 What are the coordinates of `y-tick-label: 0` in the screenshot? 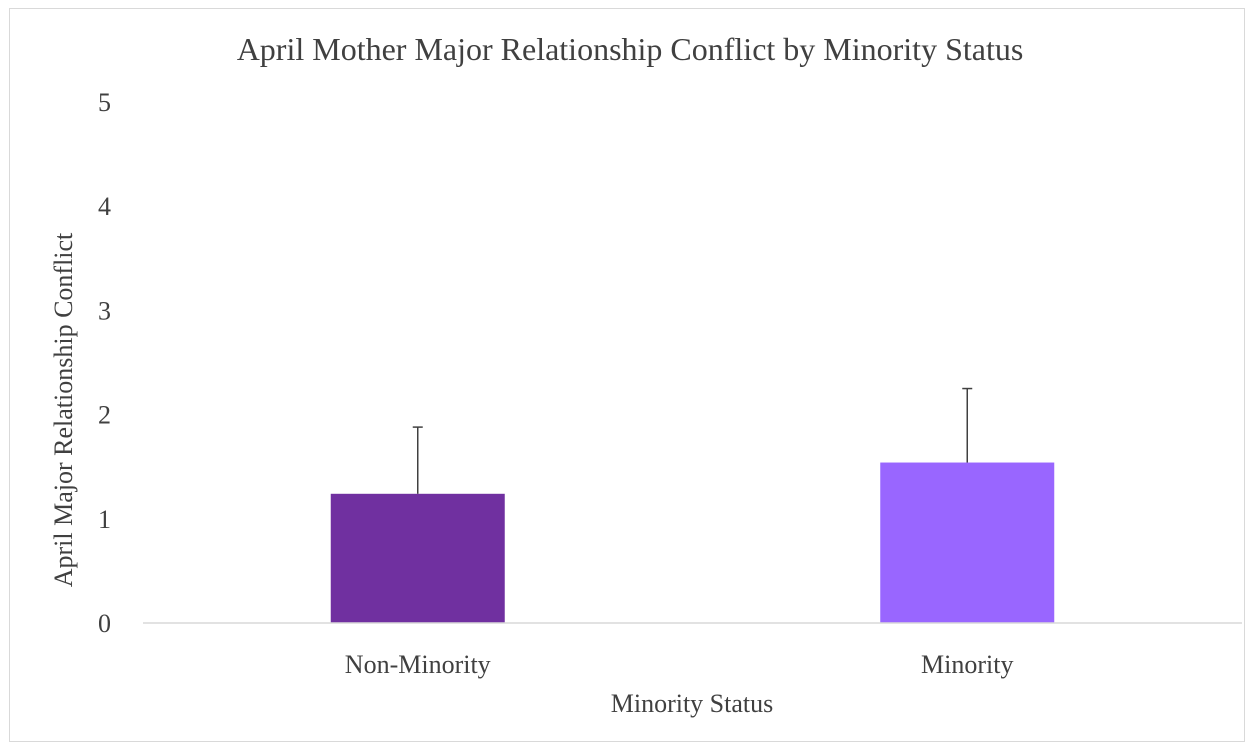 It's located at (104, 623).